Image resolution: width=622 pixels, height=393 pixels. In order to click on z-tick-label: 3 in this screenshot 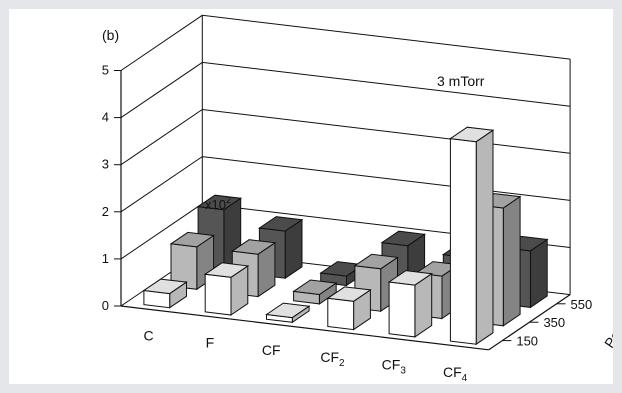, I will do `click(105, 164)`.